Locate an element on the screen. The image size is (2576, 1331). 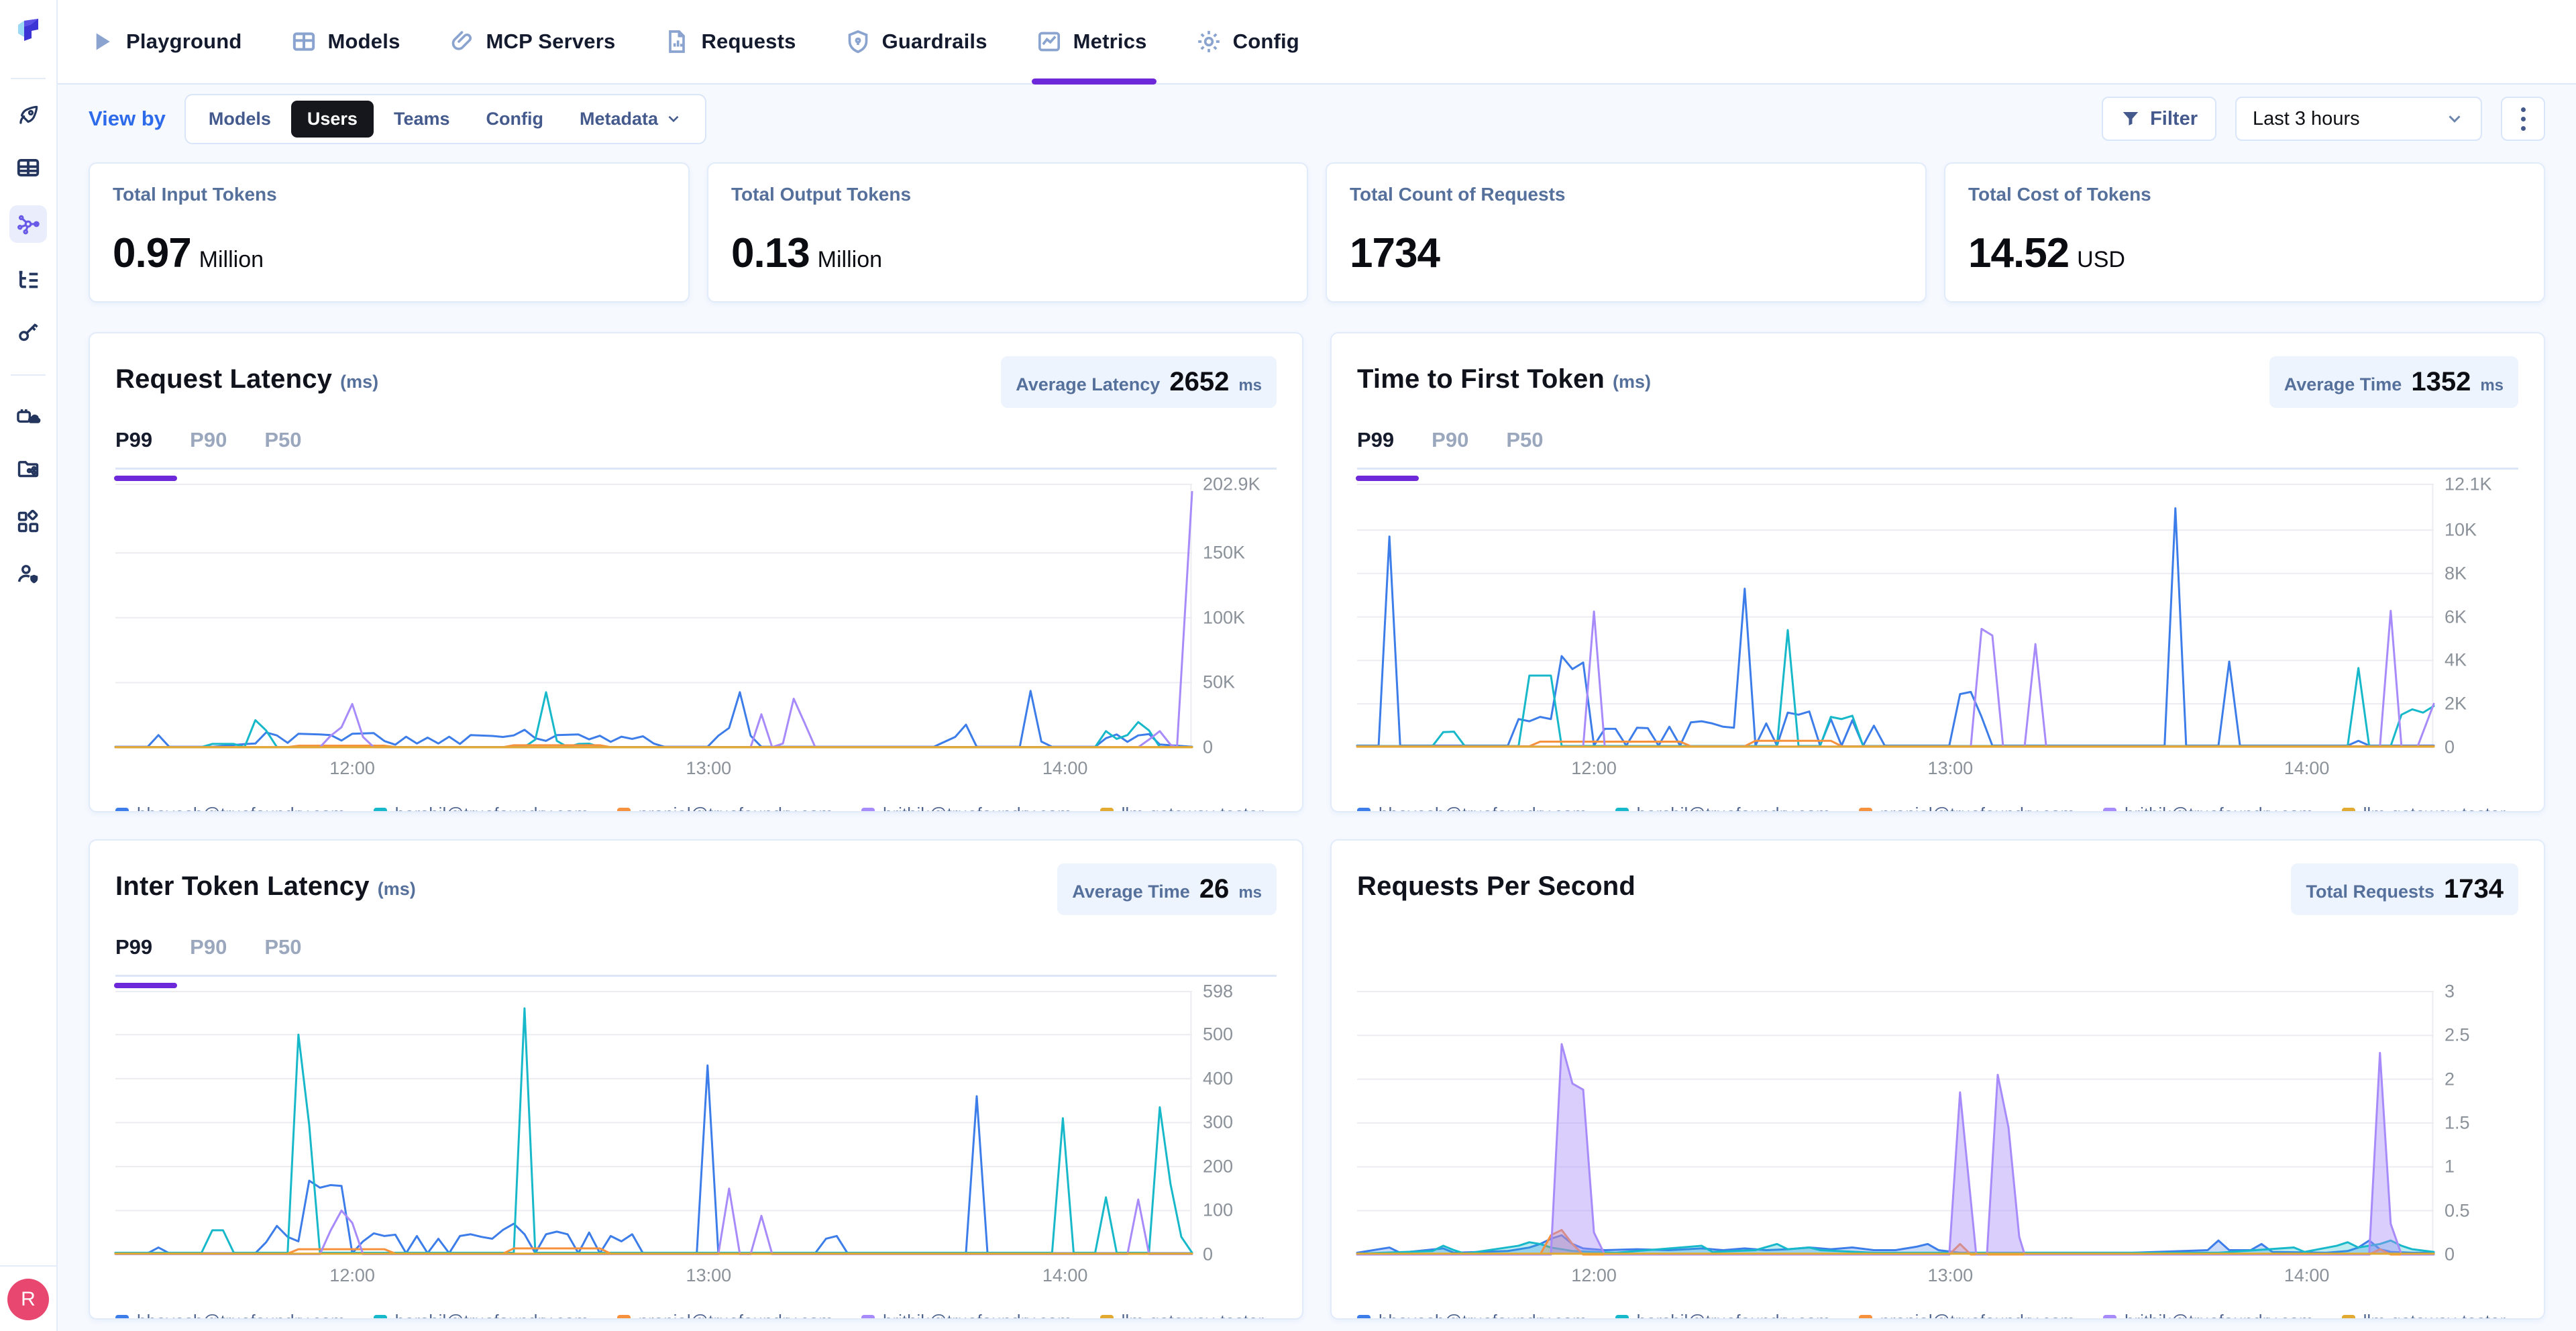
y-axis-label: 2K is located at coordinates (2456, 703).